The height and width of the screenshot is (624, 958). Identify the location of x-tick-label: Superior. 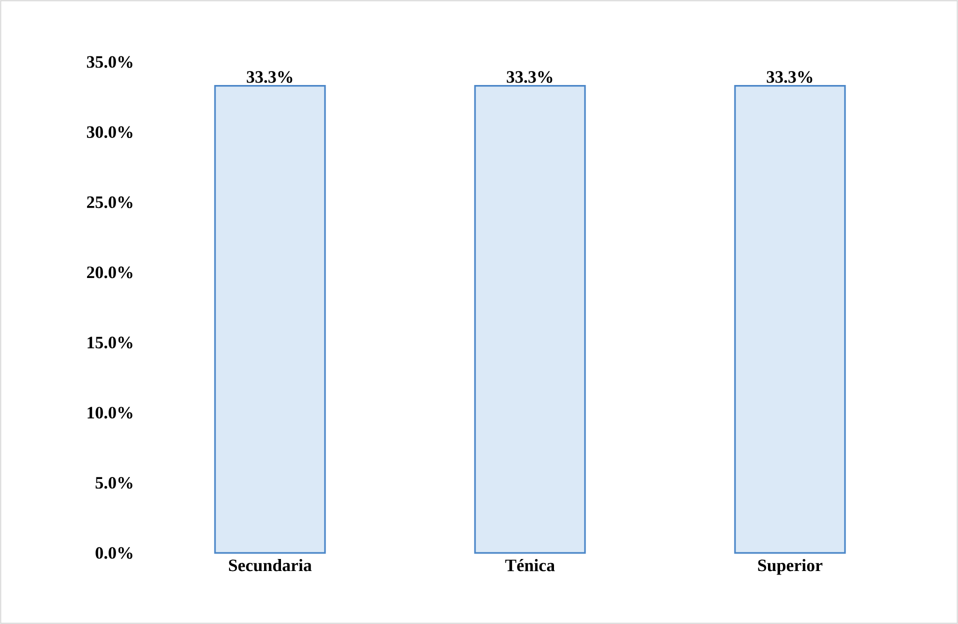
(790, 567).